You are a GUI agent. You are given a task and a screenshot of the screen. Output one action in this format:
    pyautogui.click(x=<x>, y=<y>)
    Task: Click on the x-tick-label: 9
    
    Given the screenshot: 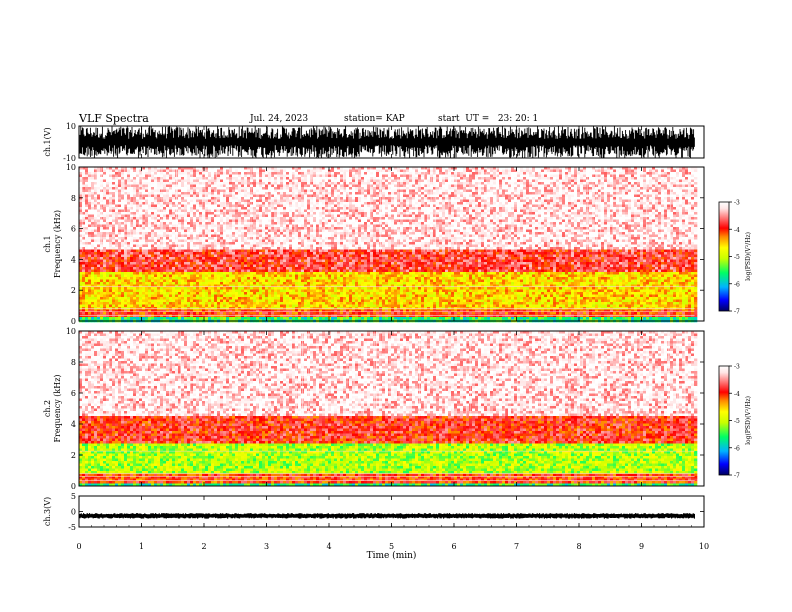 What is the action you would take?
    pyautogui.click(x=641, y=546)
    